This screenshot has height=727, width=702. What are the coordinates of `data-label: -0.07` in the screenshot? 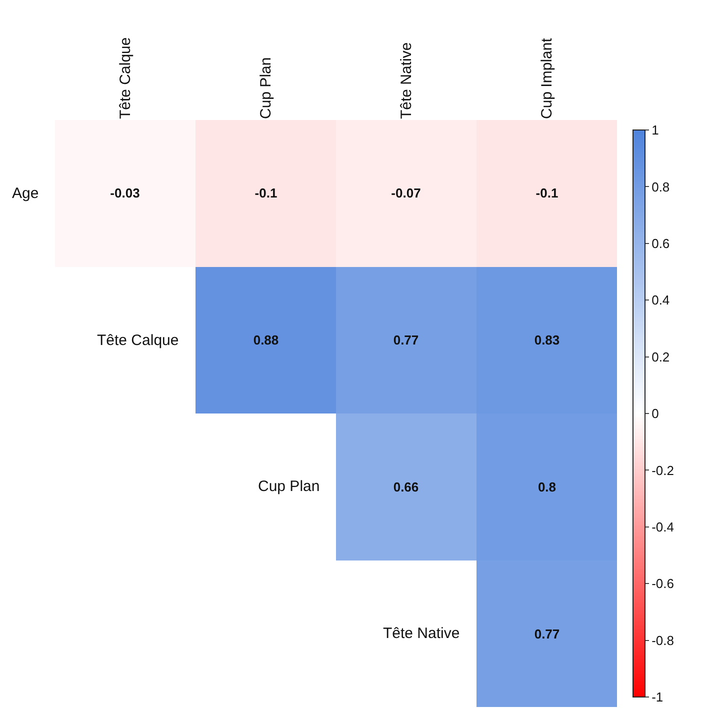 It's located at (406, 193).